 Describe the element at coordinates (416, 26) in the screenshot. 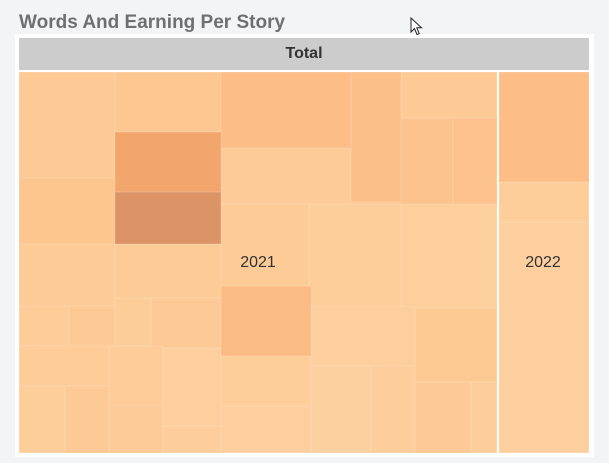

I see `mouse-cursor-icon` at that location.